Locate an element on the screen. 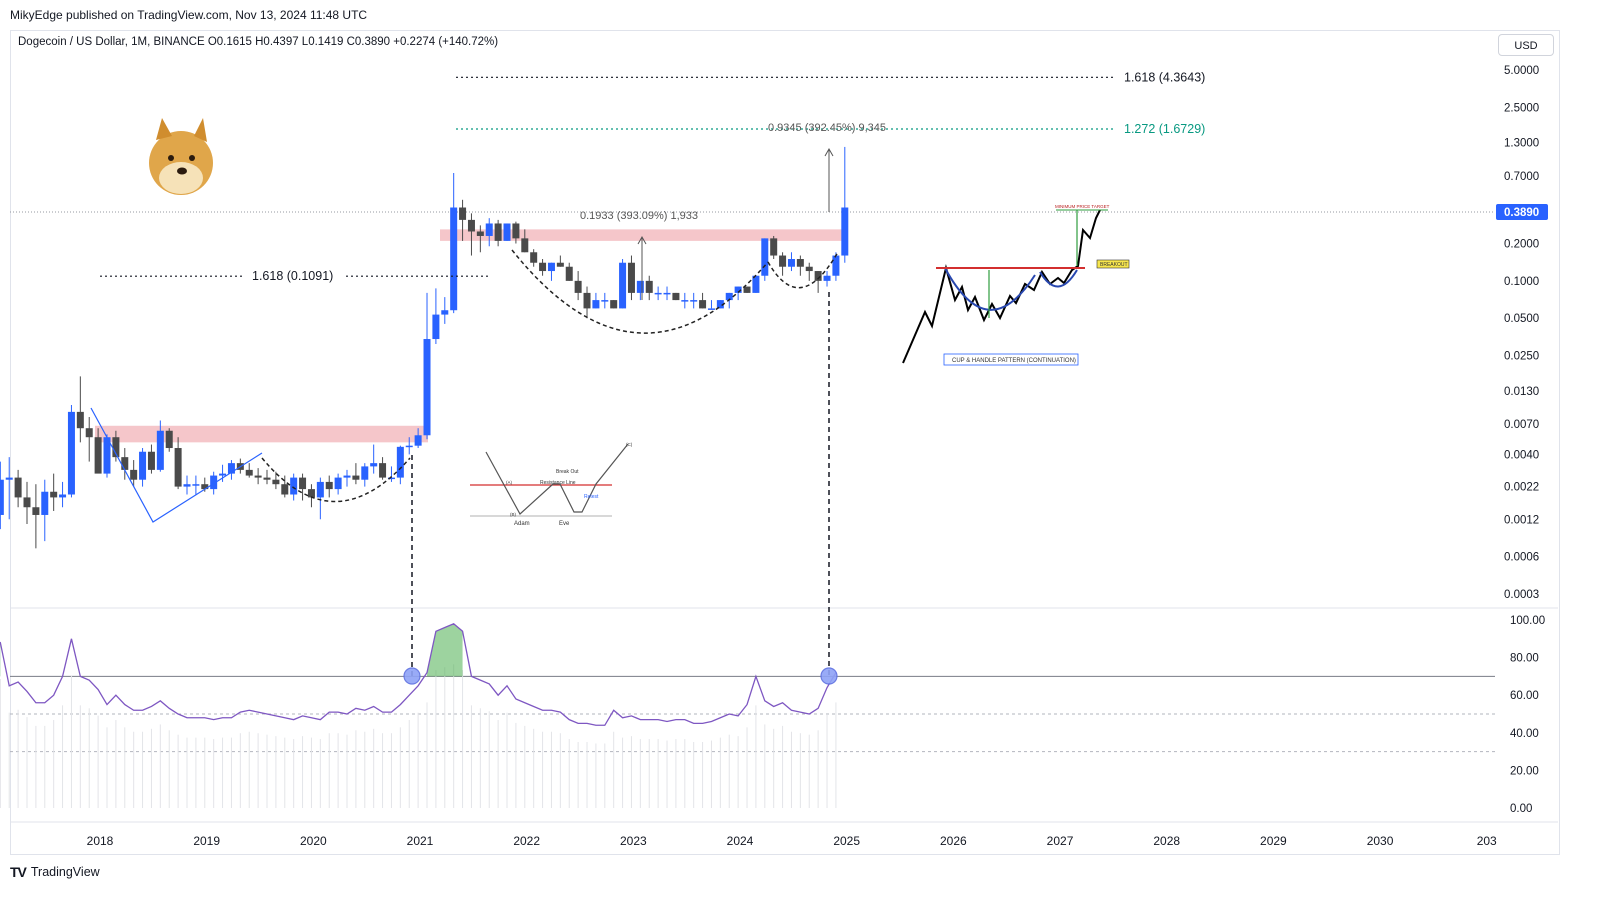 The width and height of the screenshot is (1600, 908). rsi-tick-label: 80.00 is located at coordinates (1524, 659).